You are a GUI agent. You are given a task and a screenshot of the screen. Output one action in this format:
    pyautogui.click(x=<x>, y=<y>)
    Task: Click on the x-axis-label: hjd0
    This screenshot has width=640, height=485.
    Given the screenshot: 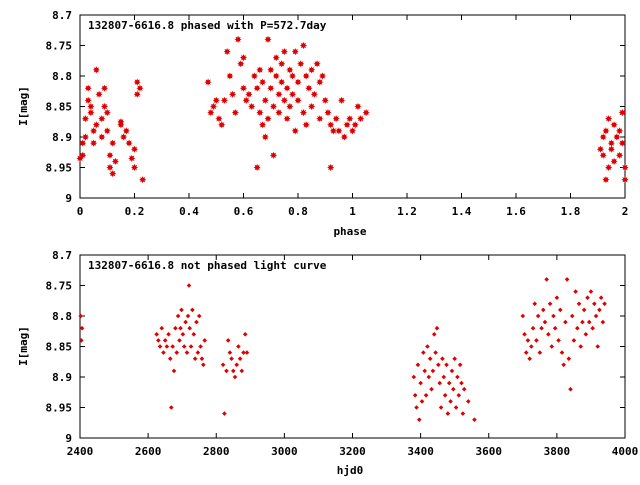 What is the action you would take?
    pyautogui.click(x=350, y=470)
    